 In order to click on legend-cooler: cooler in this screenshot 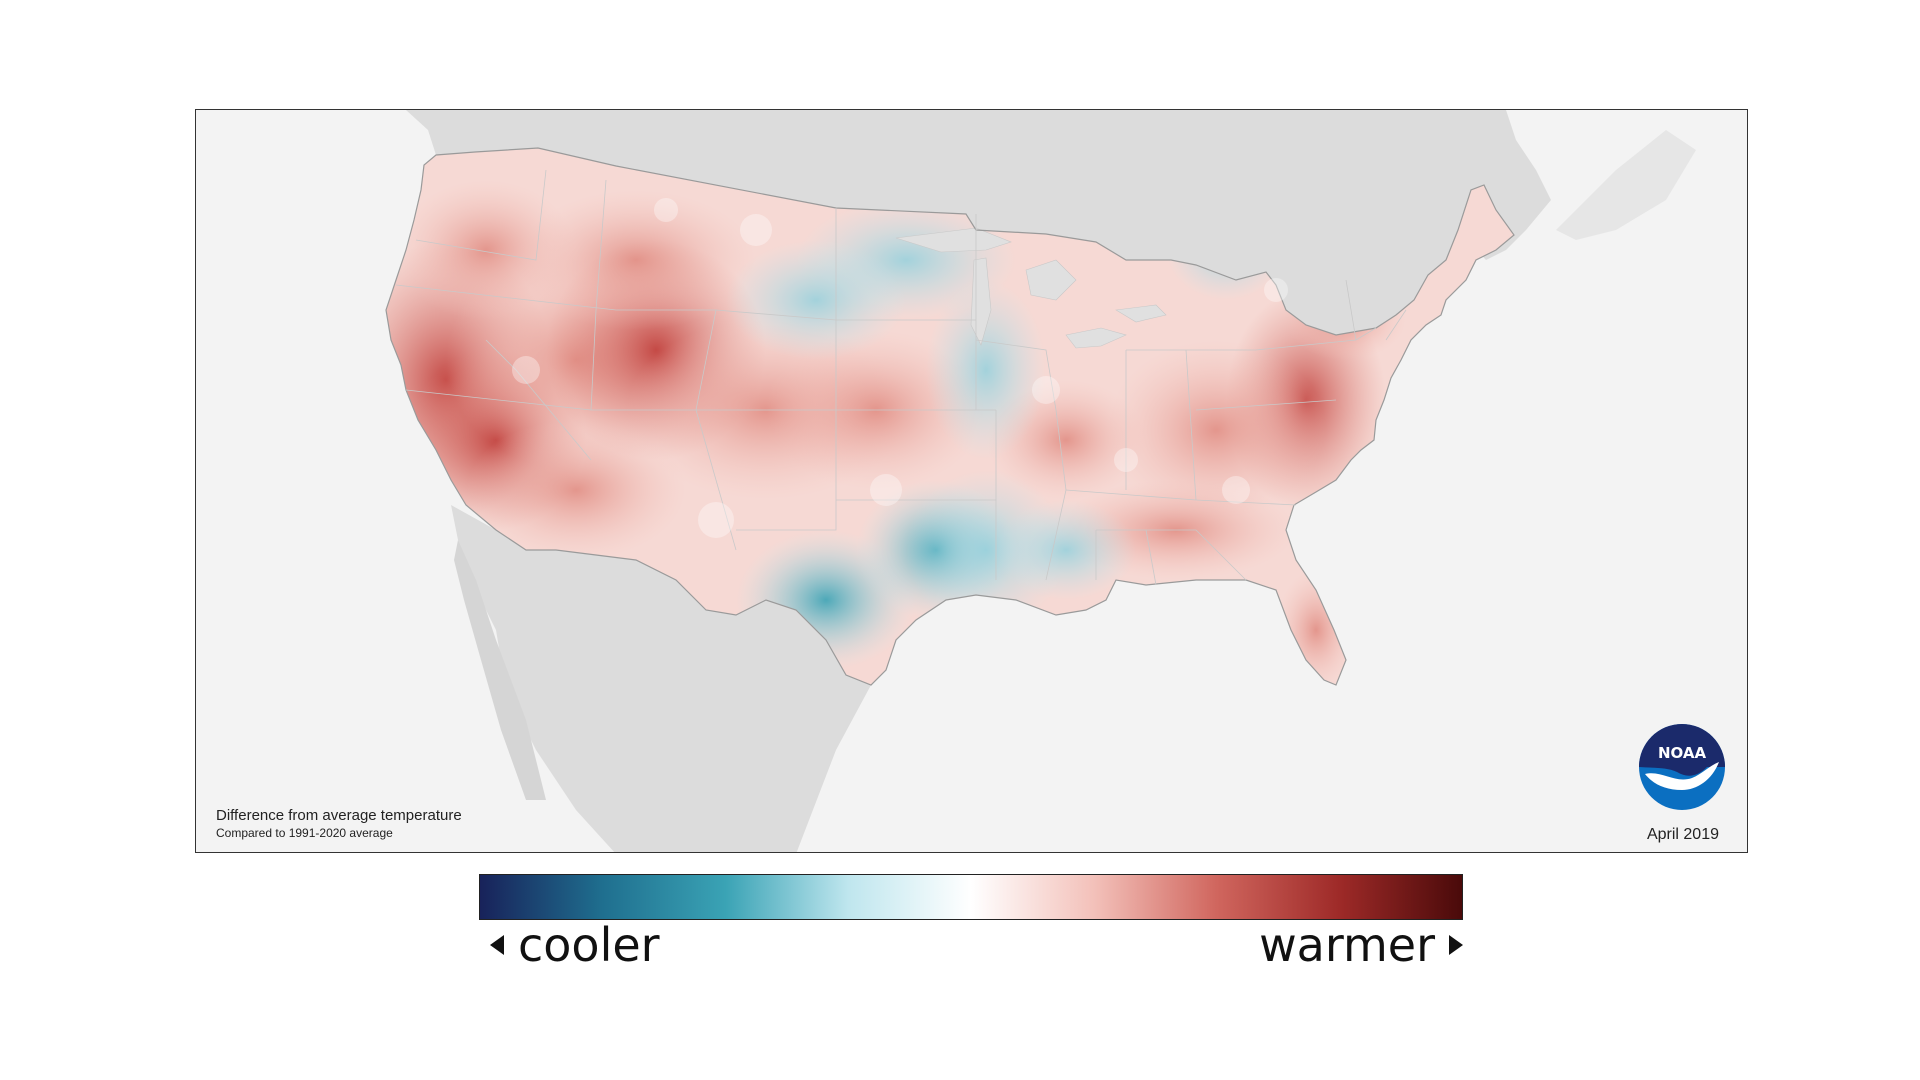, I will do `click(575, 945)`.